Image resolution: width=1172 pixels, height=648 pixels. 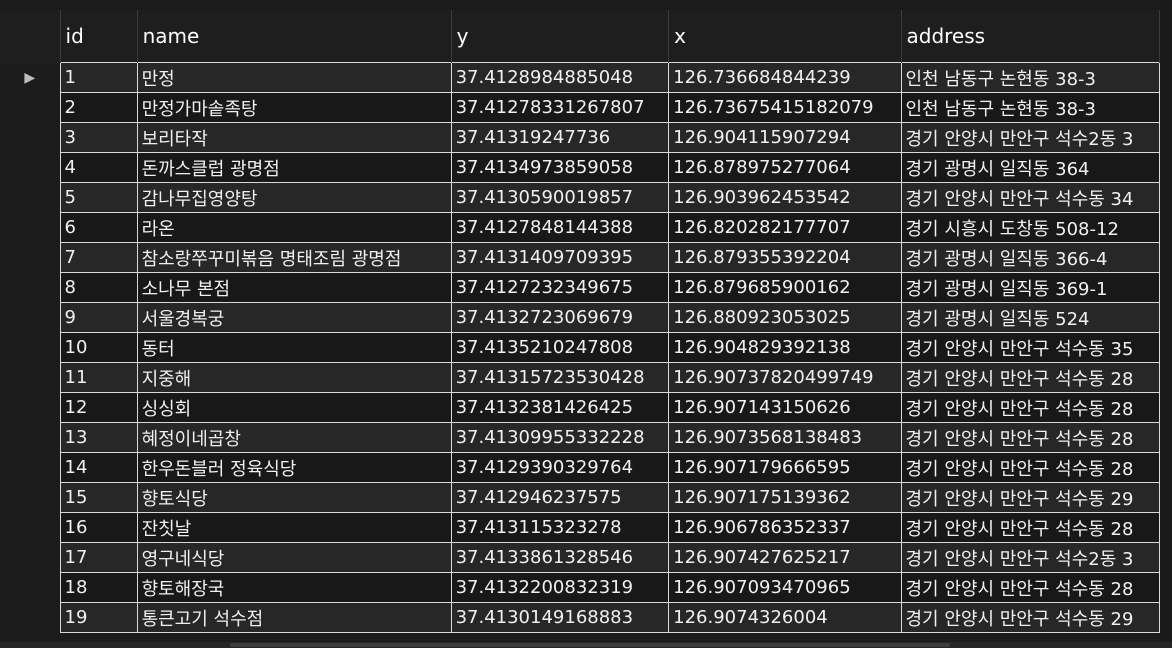 What do you see at coordinates (98, 467) in the screenshot?
I see `cell-id: 14` at bounding box center [98, 467].